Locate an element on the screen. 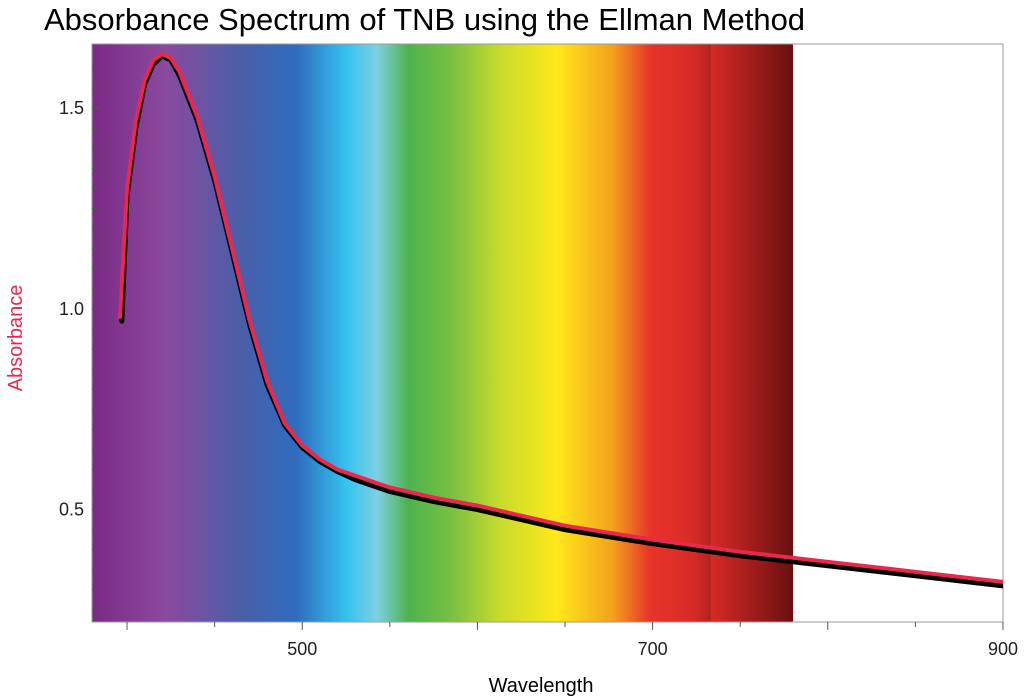 This screenshot has width=1024, height=700. x-tick-label: 700 is located at coordinates (653, 649).